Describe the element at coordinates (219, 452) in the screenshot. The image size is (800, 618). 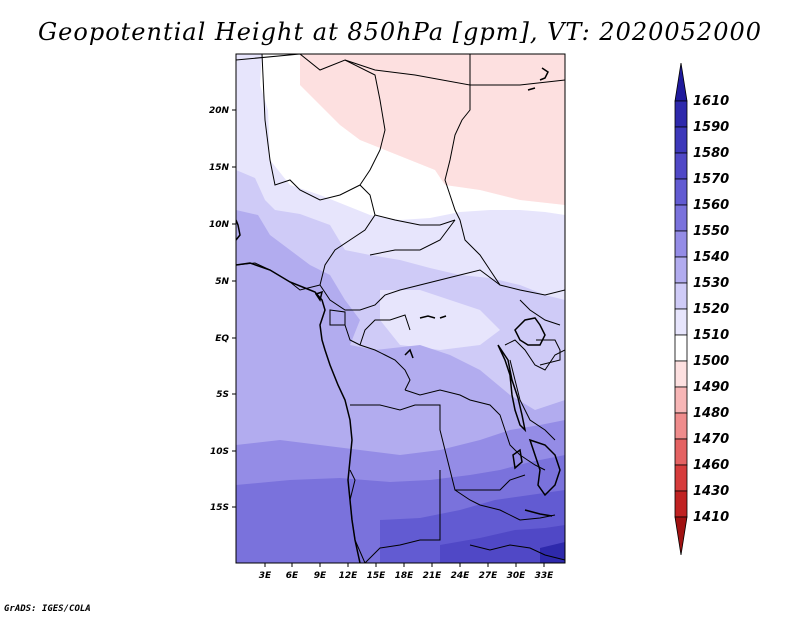
I see `lat-label-10s: 10S` at that location.